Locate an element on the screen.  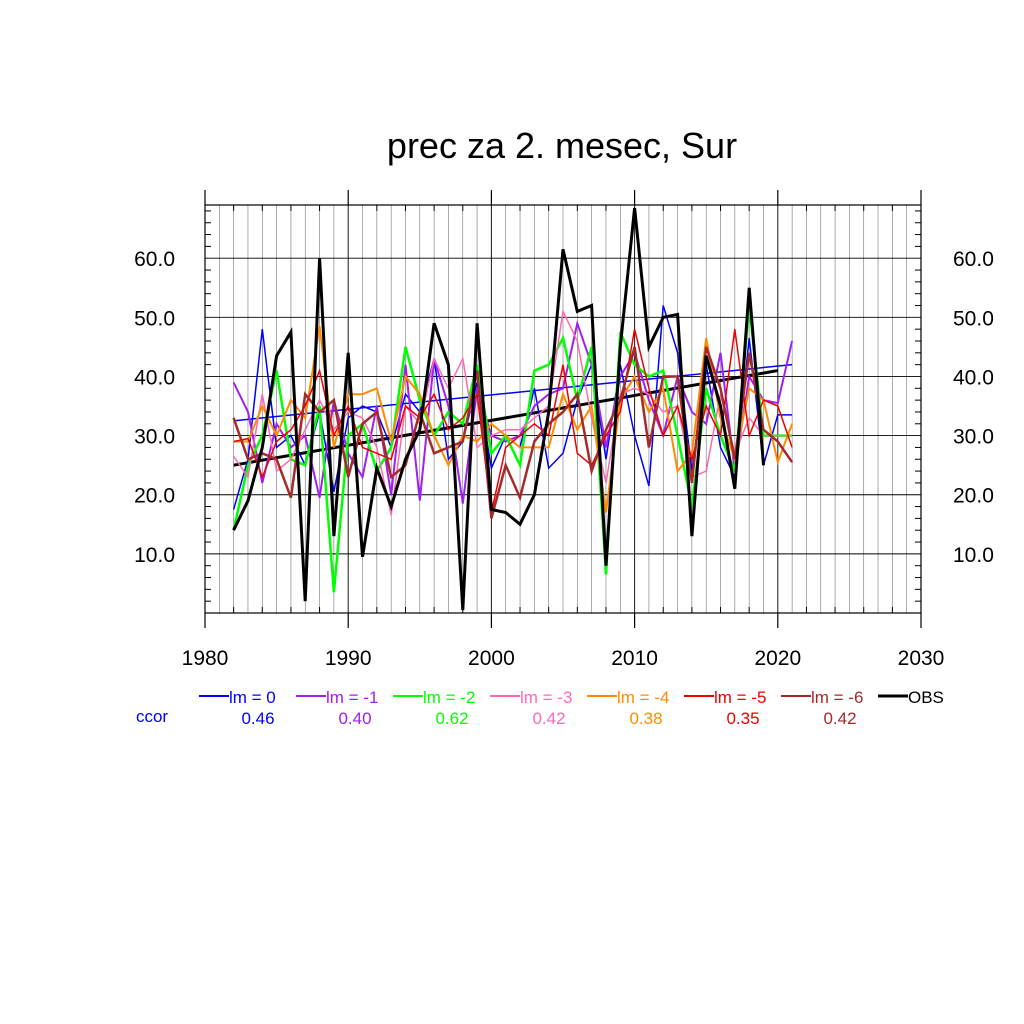
y-tick-label-left: 40.0 is located at coordinates (154, 377).